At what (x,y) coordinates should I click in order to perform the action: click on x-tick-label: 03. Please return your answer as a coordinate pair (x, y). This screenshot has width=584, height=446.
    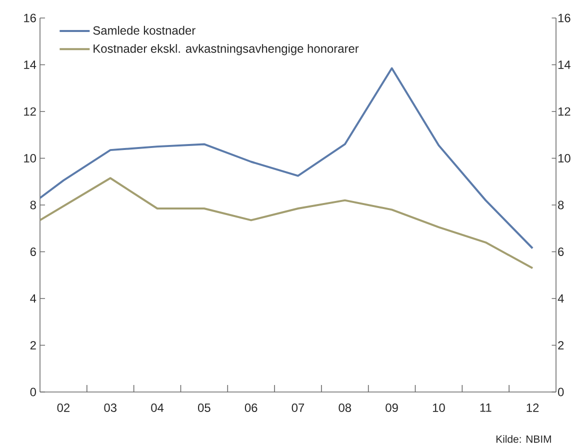
    Looking at the image, I should click on (110, 408).